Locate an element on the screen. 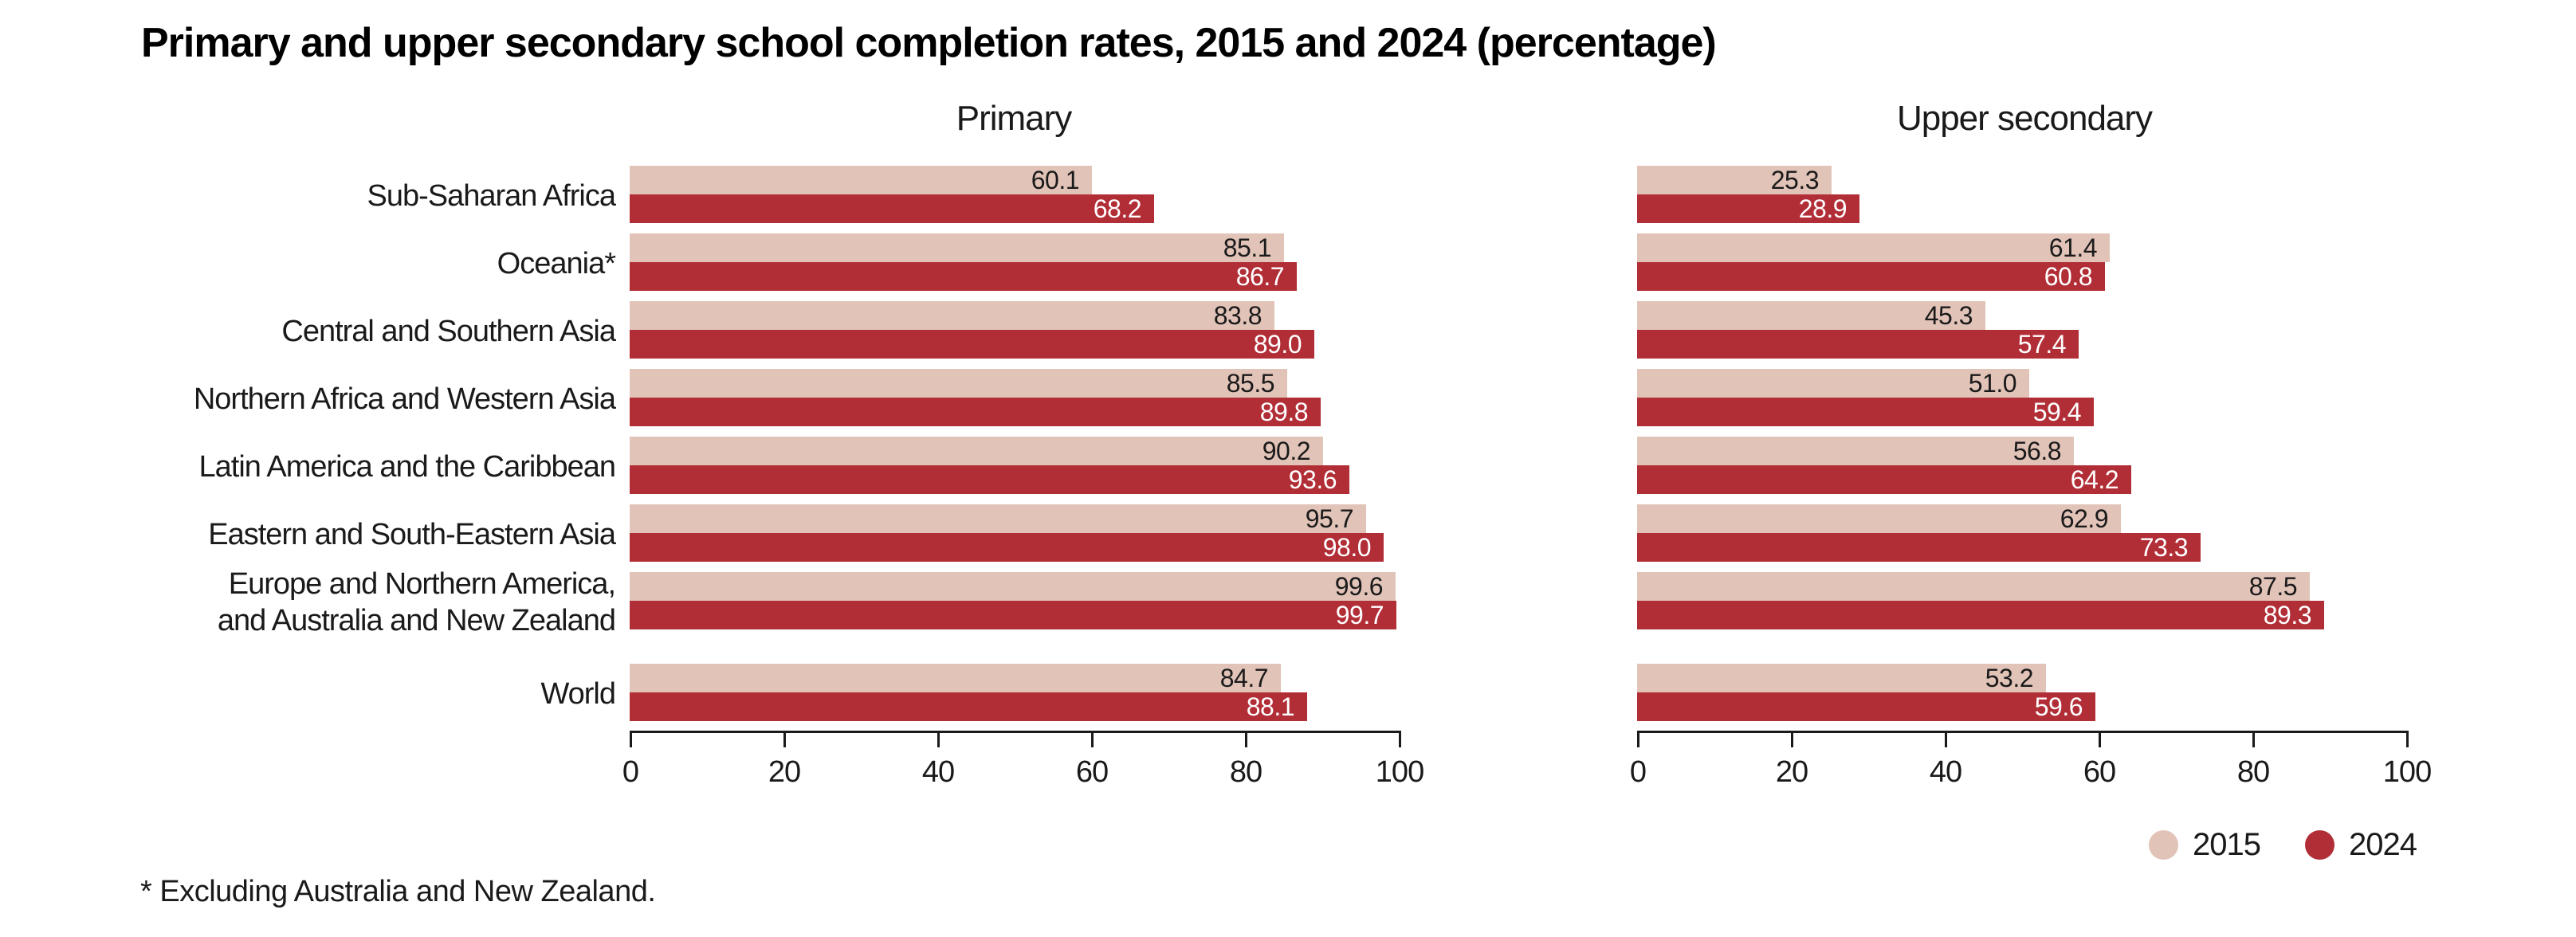 This screenshot has height=937, width=2576. value-label-2015: 85.1 is located at coordinates (1247, 247).